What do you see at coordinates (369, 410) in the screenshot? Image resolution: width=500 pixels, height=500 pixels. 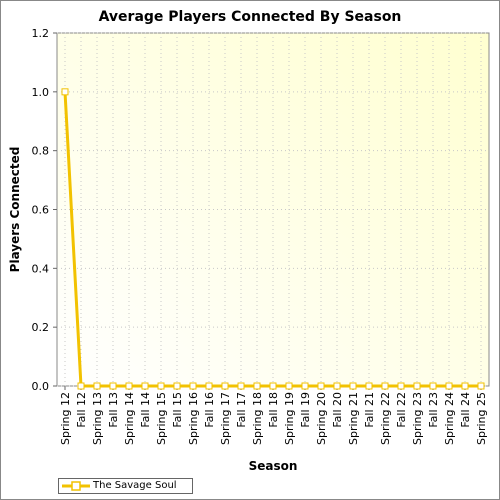 I see `x-tick-label: Fall 21` at bounding box center [369, 410].